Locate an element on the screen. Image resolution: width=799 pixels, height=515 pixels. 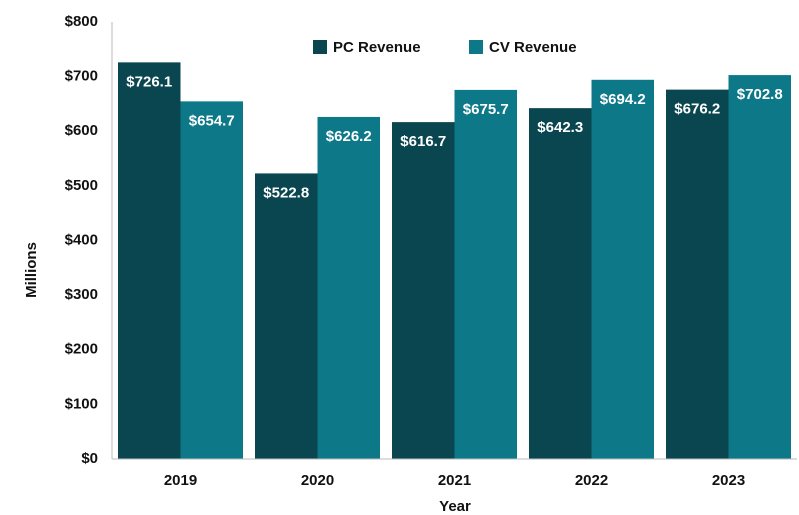
data-label: $702.8 is located at coordinates (760, 94).